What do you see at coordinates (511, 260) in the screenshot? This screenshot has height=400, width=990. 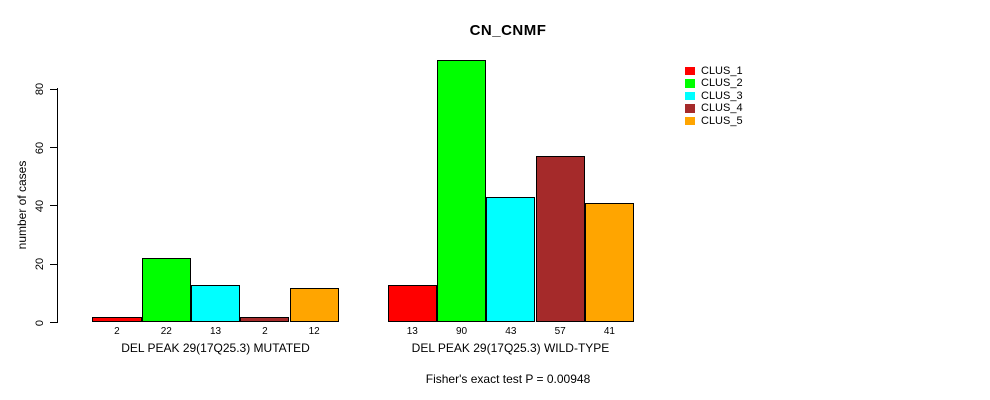 I see `bar-clus_3-group2` at bounding box center [511, 260].